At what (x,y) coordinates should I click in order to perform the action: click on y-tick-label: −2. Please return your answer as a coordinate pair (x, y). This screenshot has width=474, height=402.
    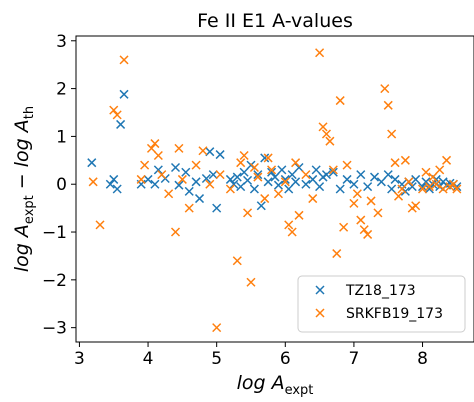
    Looking at the image, I should click on (54, 281).